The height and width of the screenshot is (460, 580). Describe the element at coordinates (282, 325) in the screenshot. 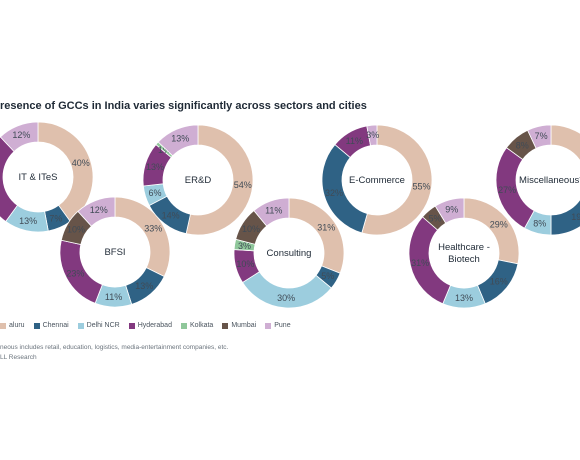

I see `legend-label: Pune` at that location.